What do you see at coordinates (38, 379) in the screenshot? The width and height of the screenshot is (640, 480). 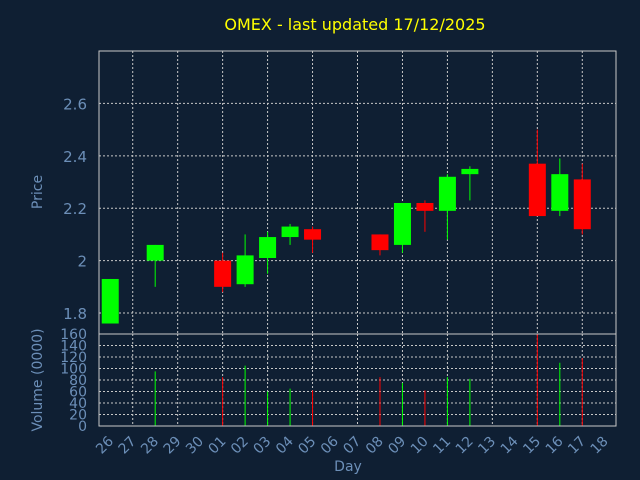 I see `volume-axis-label: Volume (0000)` at bounding box center [38, 379].